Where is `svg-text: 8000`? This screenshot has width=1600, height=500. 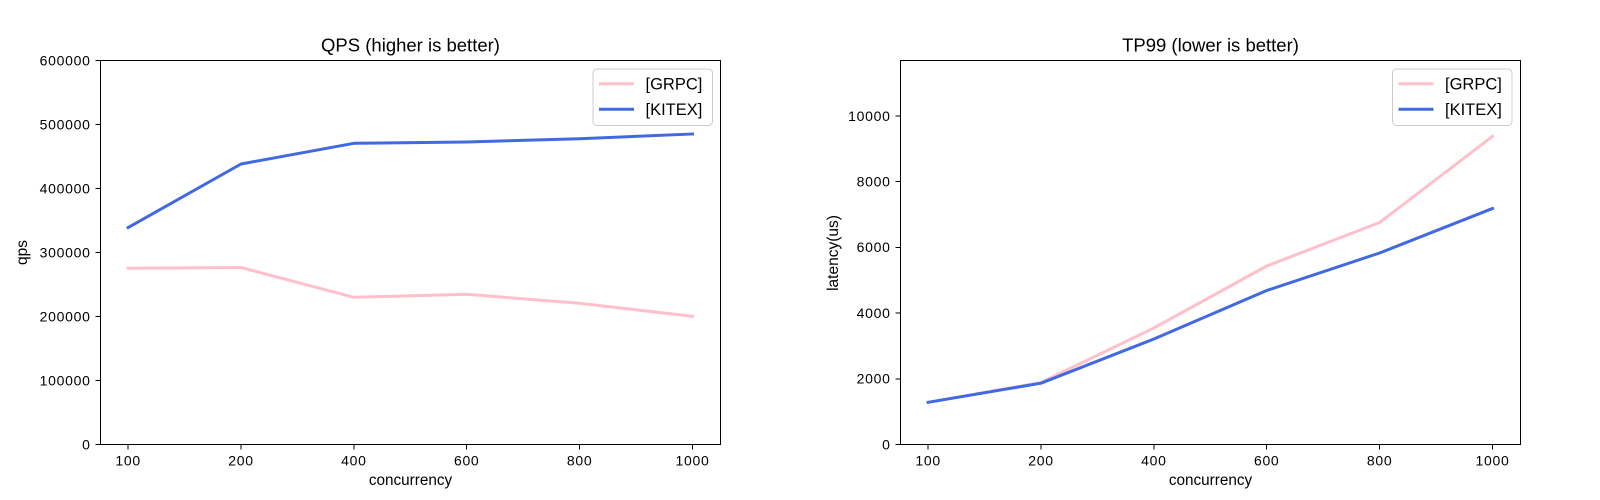 svg-text: 8000 is located at coordinates (874, 182).